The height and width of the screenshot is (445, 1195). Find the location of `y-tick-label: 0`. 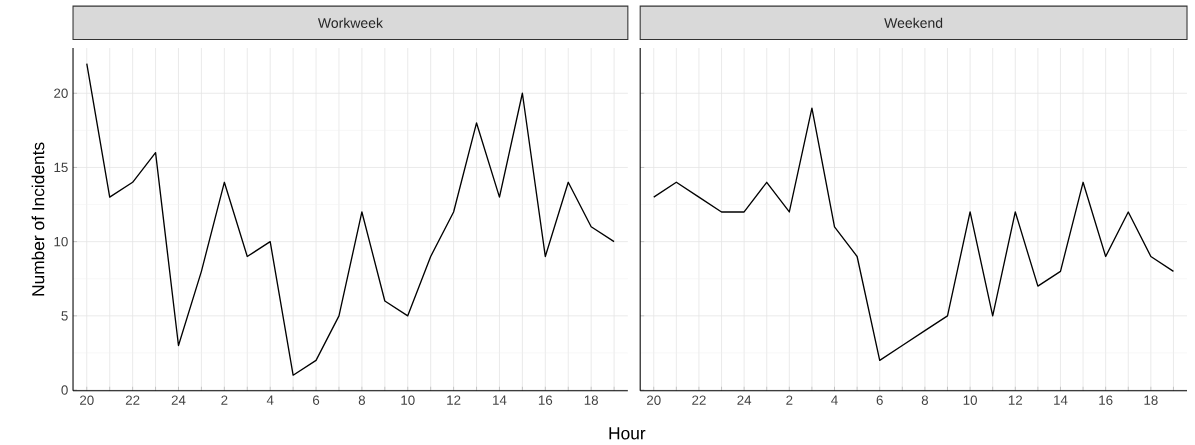

y-tick-label: 0 is located at coordinates (64, 390).